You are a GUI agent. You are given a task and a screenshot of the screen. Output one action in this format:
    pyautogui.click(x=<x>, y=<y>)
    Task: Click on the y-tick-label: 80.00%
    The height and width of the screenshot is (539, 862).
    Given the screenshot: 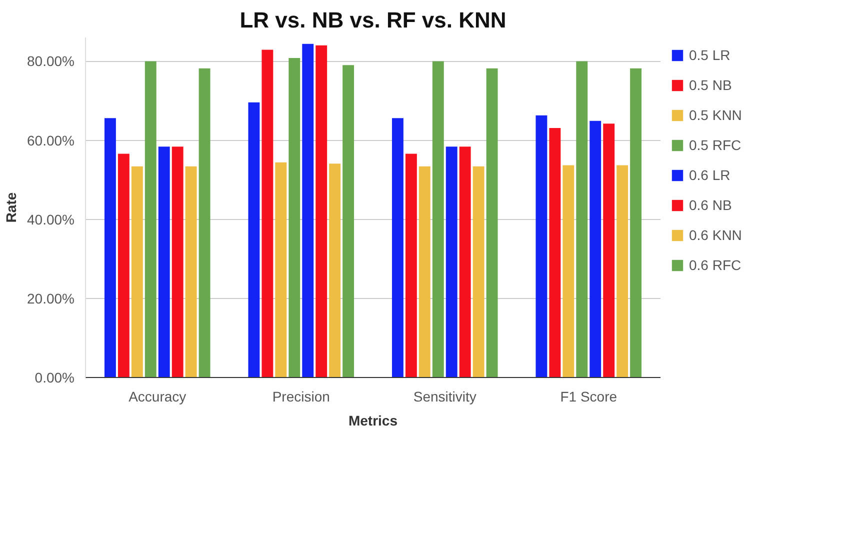 What is the action you would take?
    pyautogui.click(x=50, y=61)
    